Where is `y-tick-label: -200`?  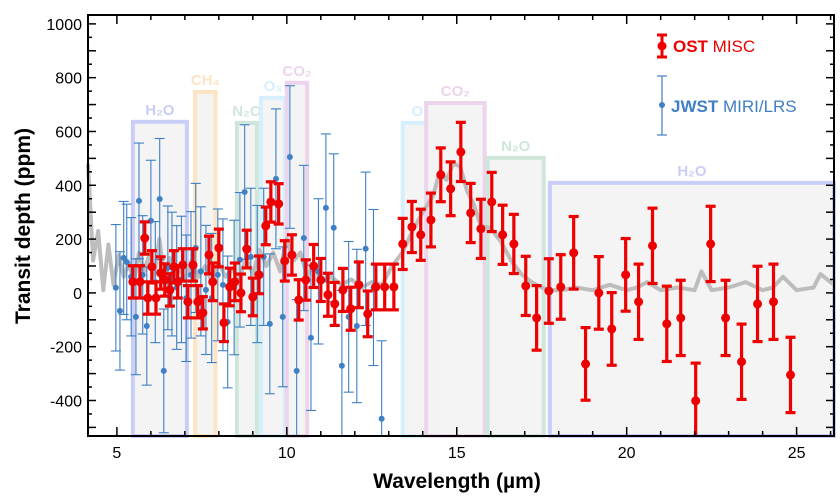 y-tick-label: -200 is located at coordinates (66, 348).